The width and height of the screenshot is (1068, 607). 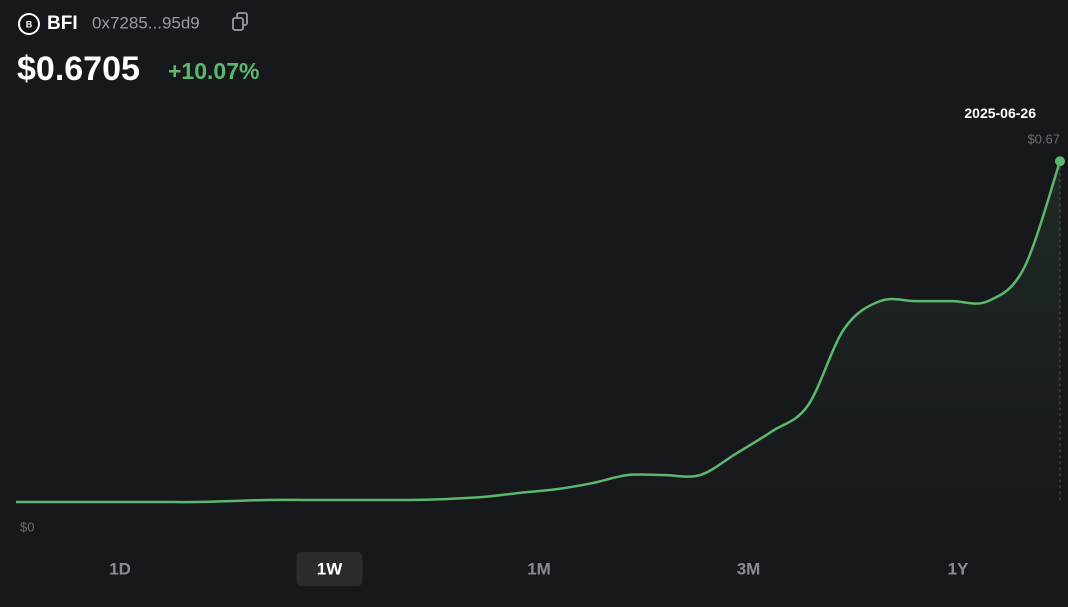 I want to click on timeframe-button: 3M, so click(x=749, y=568).